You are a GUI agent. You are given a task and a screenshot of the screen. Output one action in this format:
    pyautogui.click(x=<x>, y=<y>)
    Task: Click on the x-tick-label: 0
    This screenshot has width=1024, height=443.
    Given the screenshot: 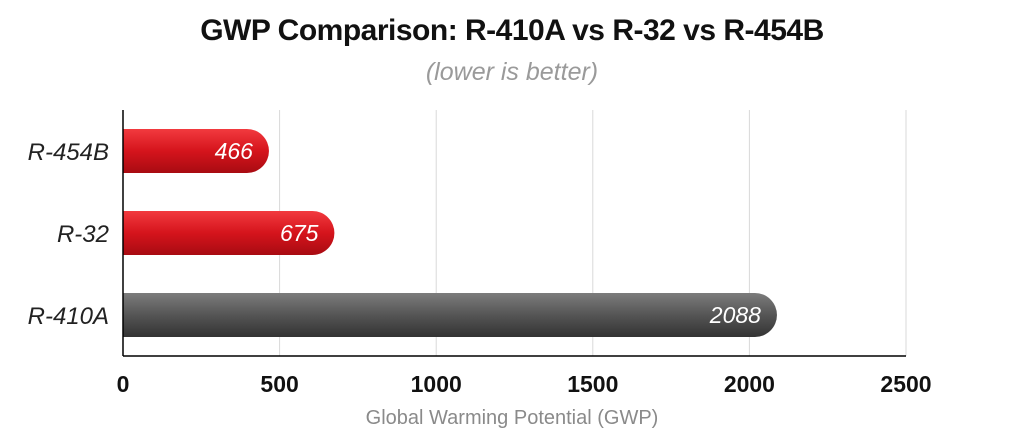 What is the action you would take?
    pyautogui.click(x=123, y=384)
    